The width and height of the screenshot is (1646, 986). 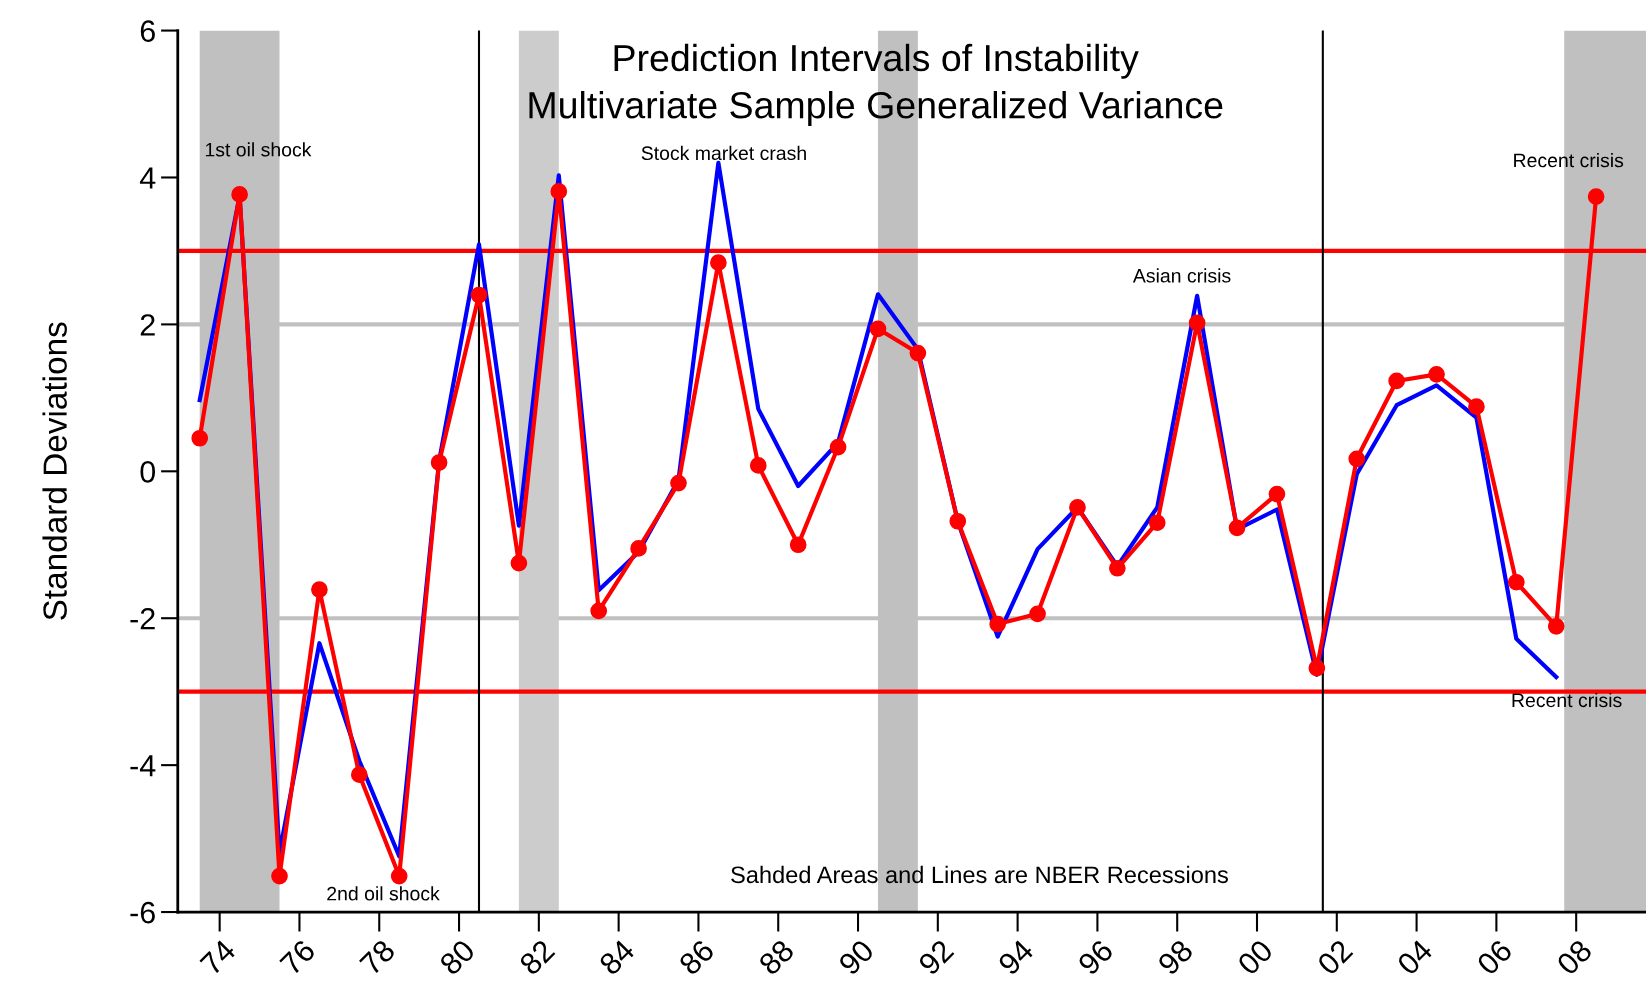 What do you see at coordinates (617, 957) in the screenshot?
I see `x-tick-label: 84` at bounding box center [617, 957].